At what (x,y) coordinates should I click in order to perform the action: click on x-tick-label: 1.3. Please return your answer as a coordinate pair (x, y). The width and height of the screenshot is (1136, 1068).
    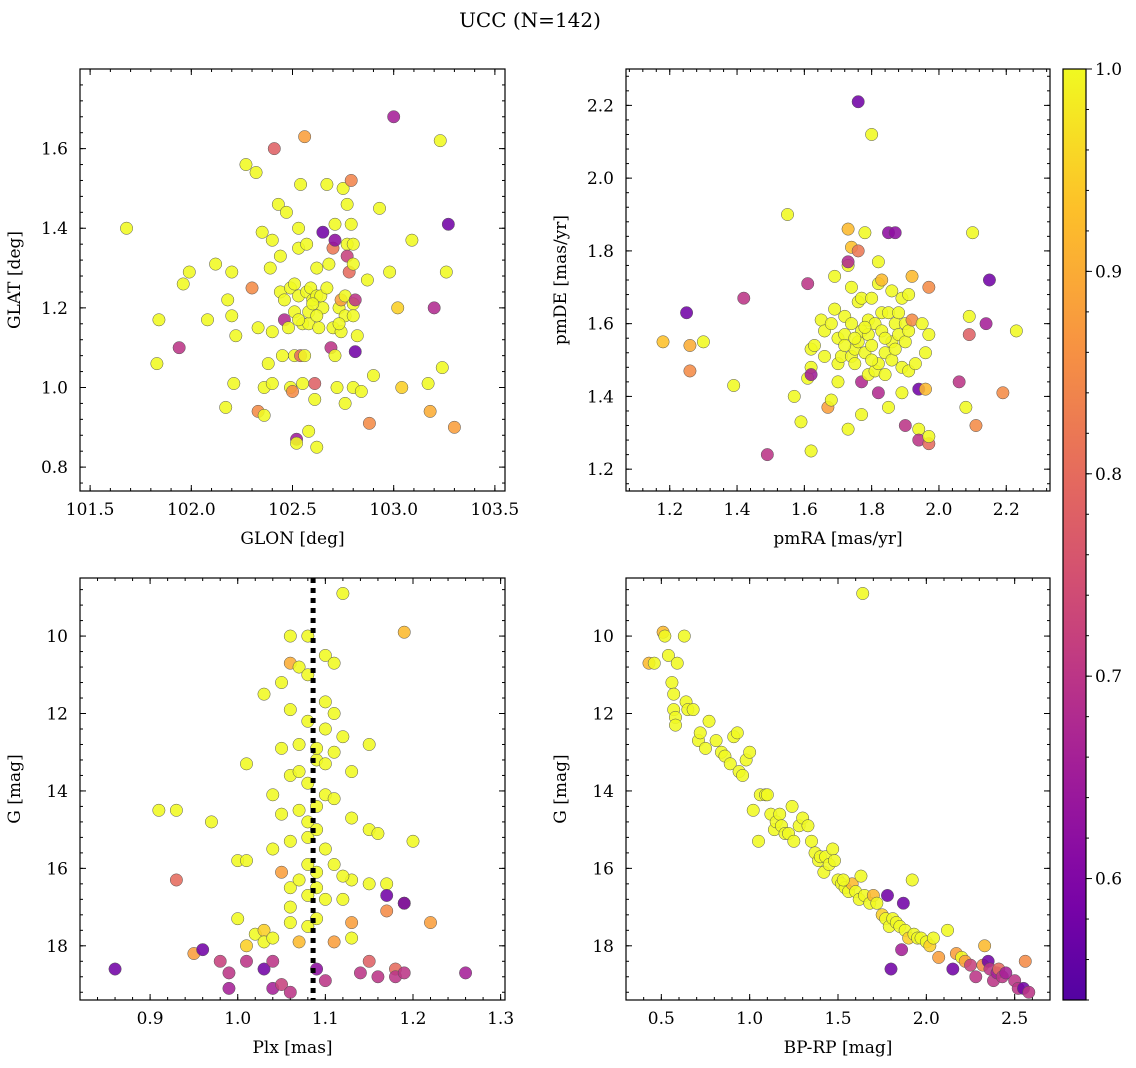
    Looking at the image, I should click on (500, 1019).